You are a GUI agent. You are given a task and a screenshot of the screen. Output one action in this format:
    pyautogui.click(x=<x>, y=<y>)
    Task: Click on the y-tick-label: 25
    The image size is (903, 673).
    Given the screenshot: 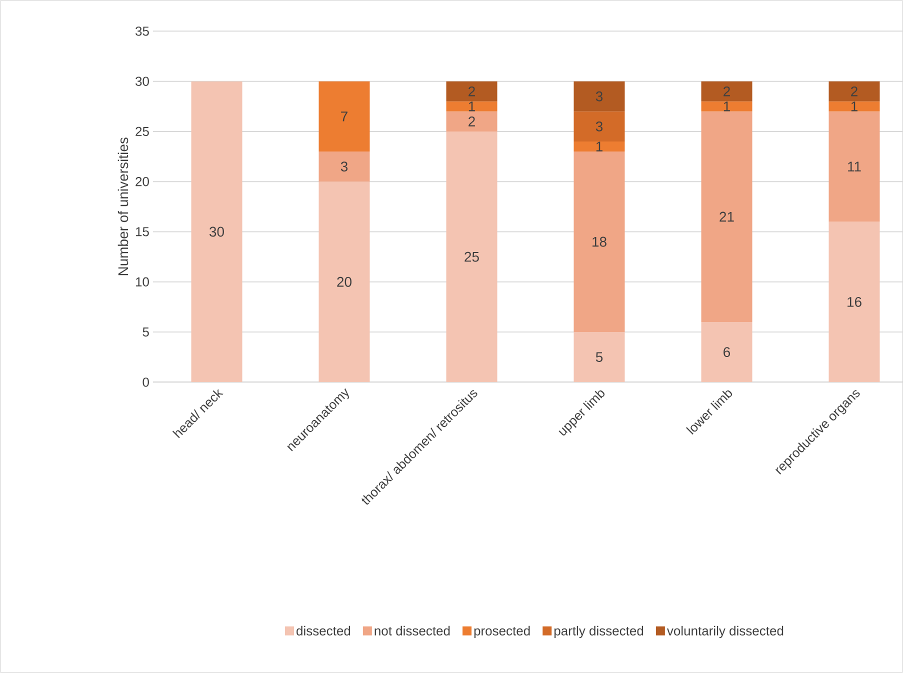 What is the action you would take?
    pyautogui.click(x=142, y=131)
    